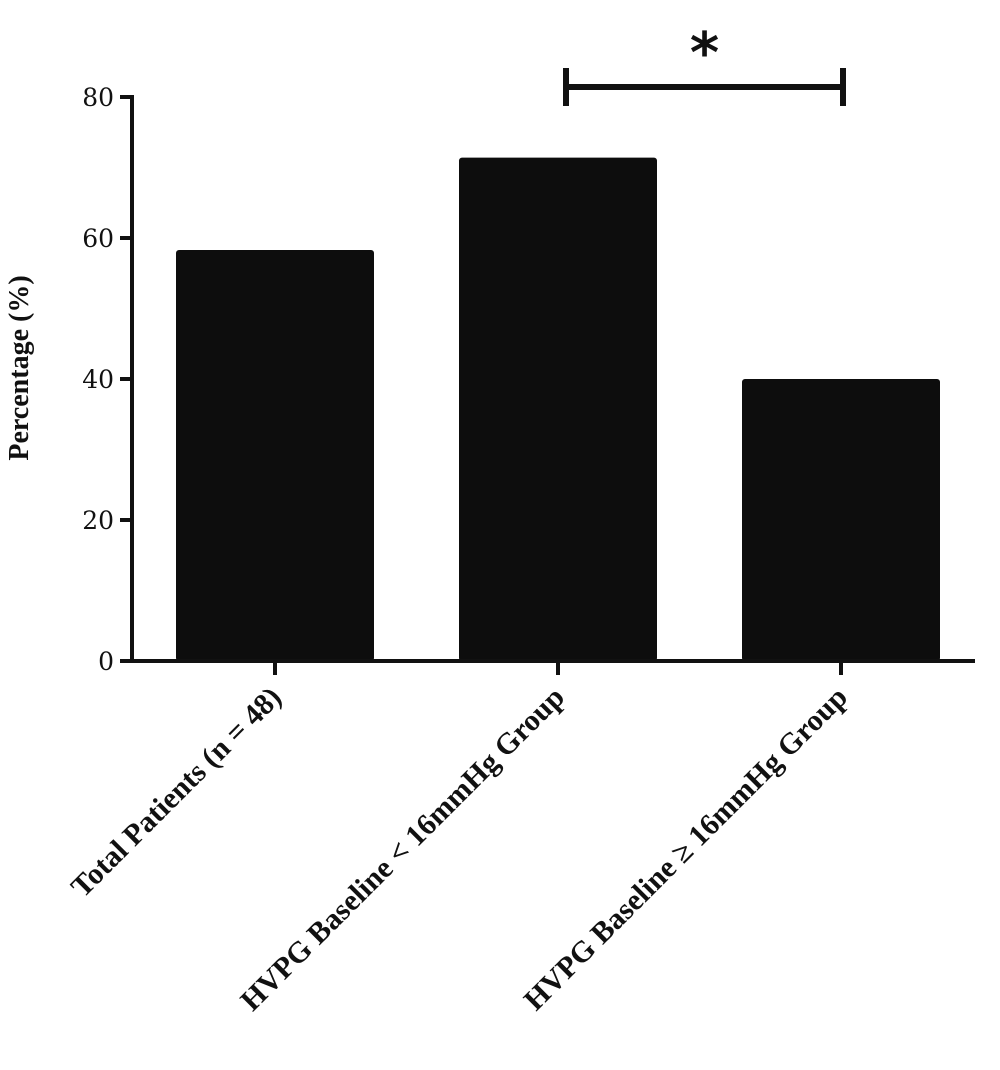 The width and height of the screenshot is (1000, 1070). What do you see at coordinates (402, 849) in the screenshot?
I see `x-category-label: HVPG Baseline < 16mmHg Group` at bounding box center [402, 849].